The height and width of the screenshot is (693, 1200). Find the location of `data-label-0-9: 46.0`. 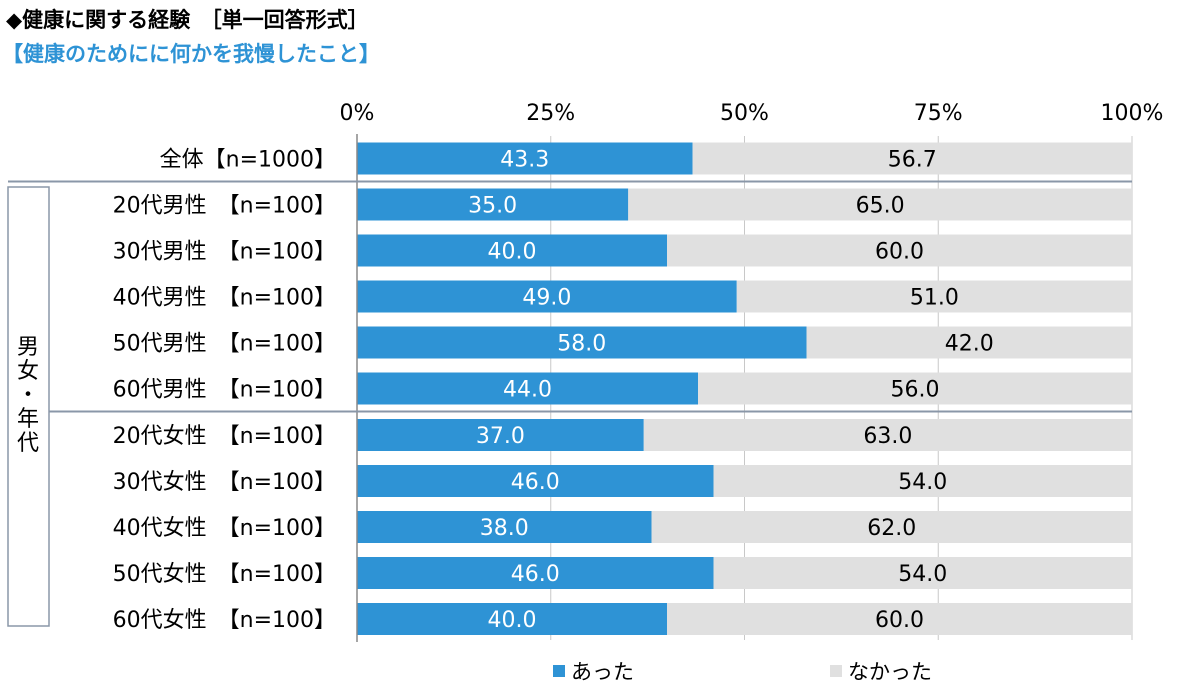

data-label-0-9: 46.0 is located at coordinates (535, 574).